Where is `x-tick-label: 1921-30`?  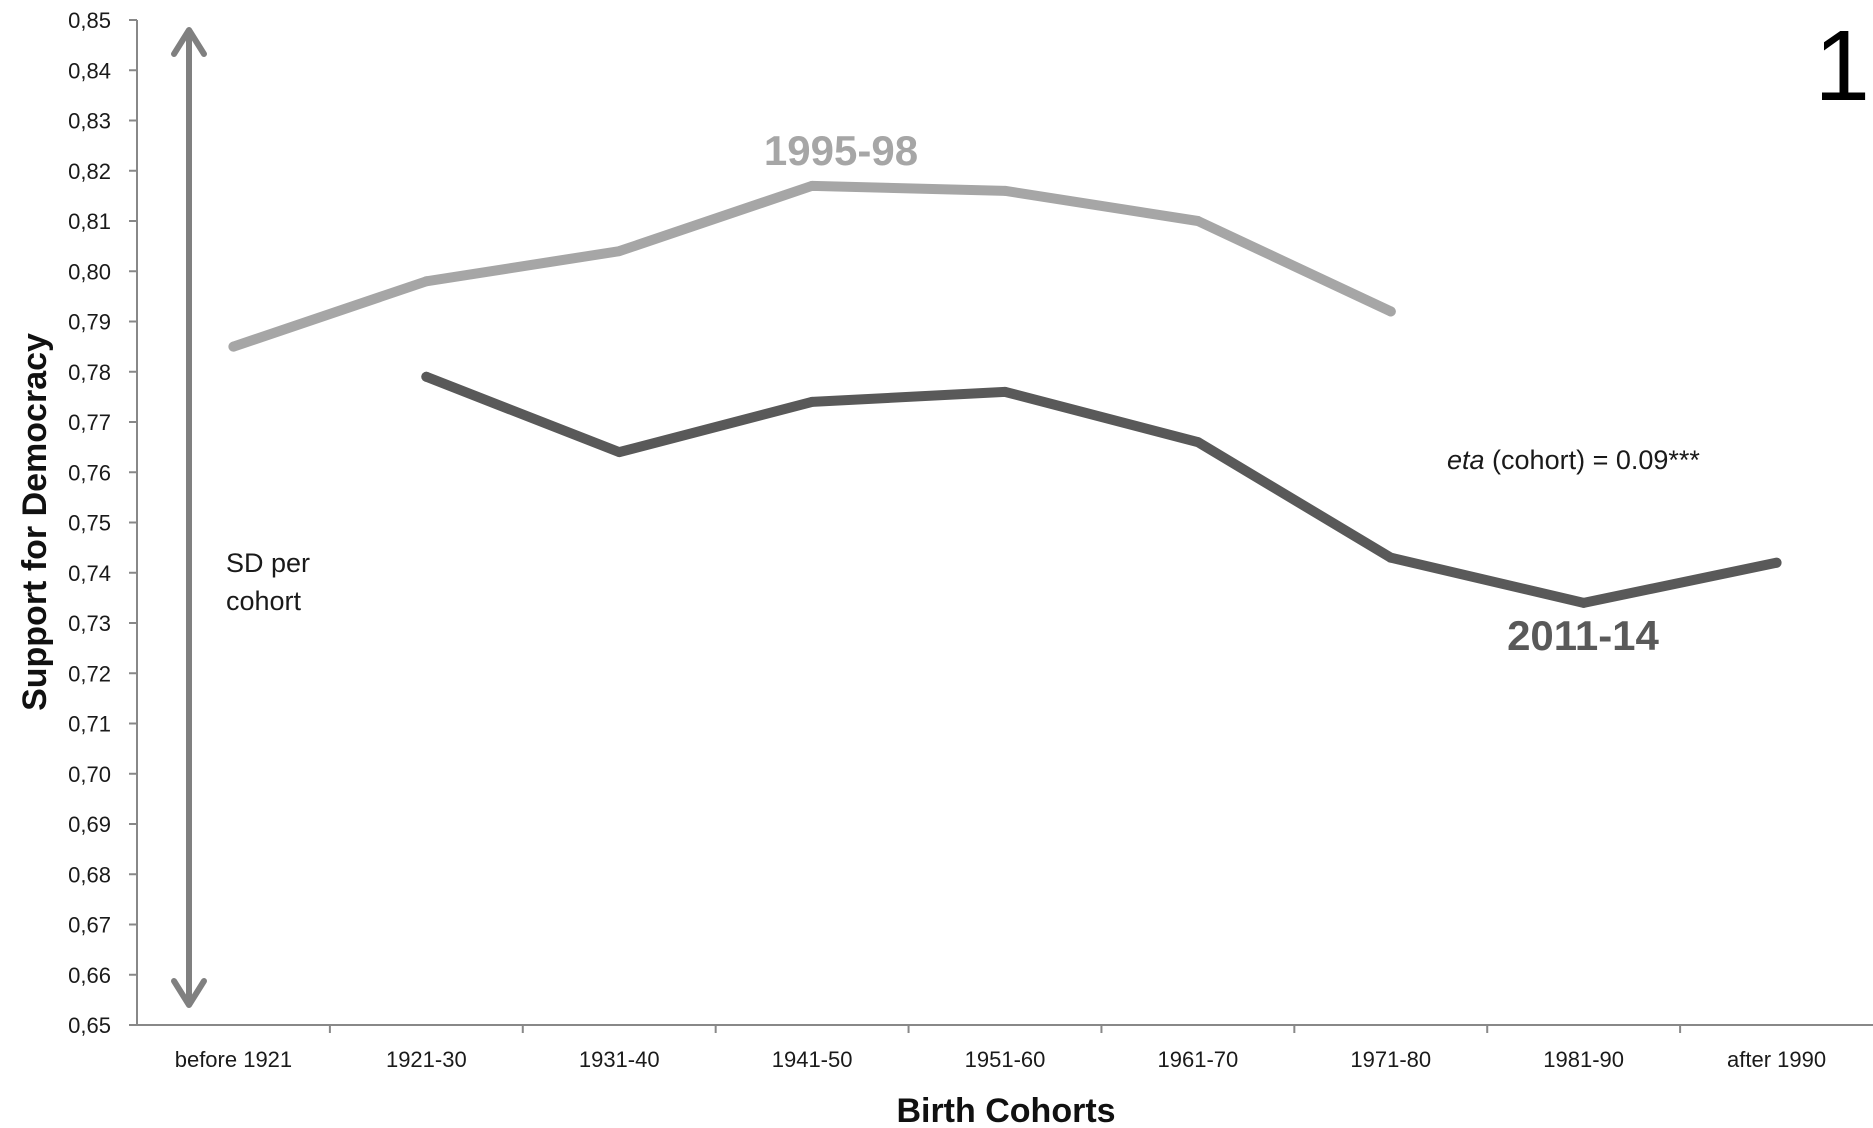
x-tick-label: 1921-30 is located at coordinates (426, 1059).